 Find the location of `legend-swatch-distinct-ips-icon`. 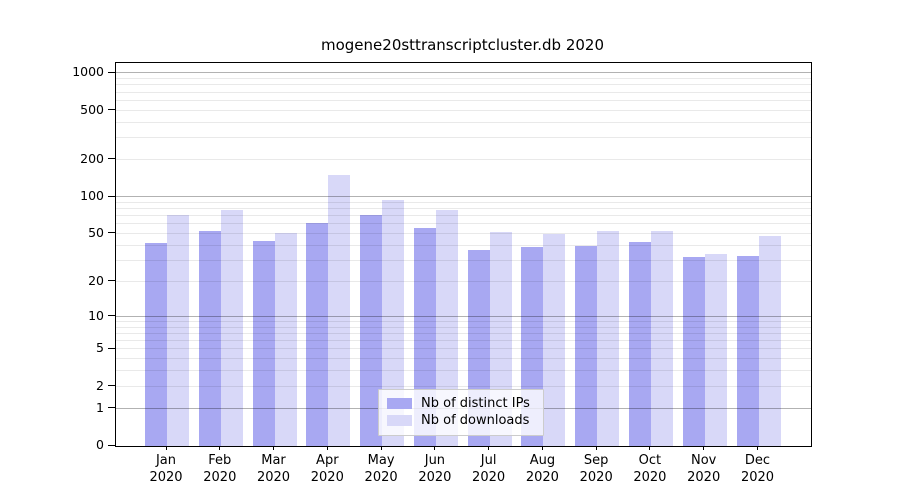

legend-swatch-distinct-ips-icon is located at coordinates (399, 403).